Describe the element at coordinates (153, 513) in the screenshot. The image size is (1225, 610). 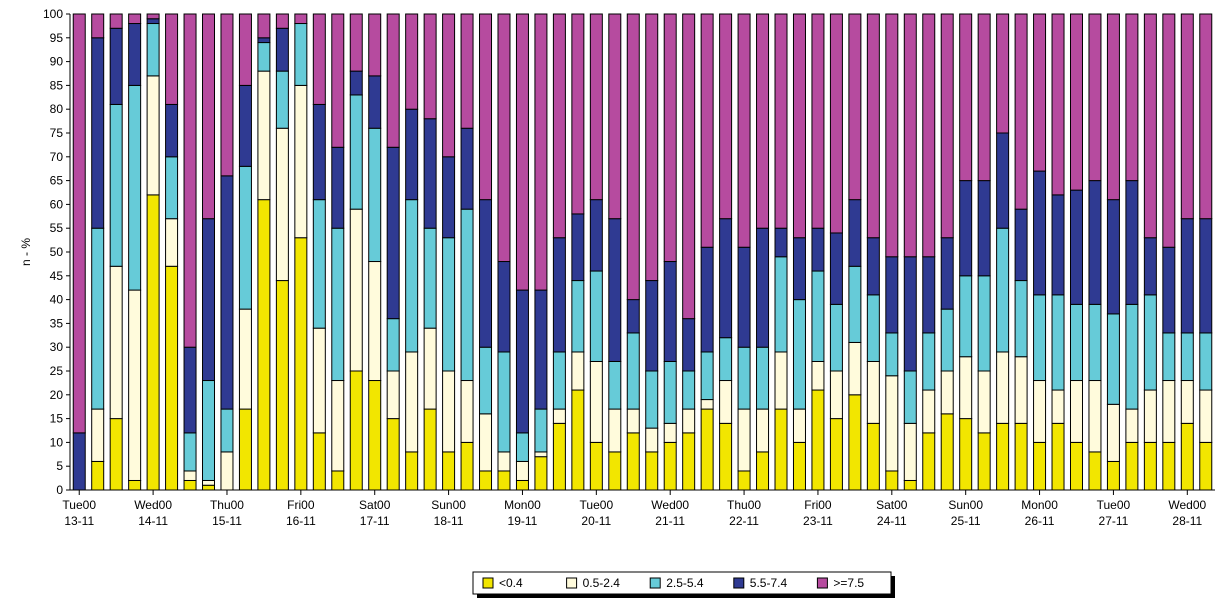
I see `x-tick-label: Wed00 14-11` at that location.